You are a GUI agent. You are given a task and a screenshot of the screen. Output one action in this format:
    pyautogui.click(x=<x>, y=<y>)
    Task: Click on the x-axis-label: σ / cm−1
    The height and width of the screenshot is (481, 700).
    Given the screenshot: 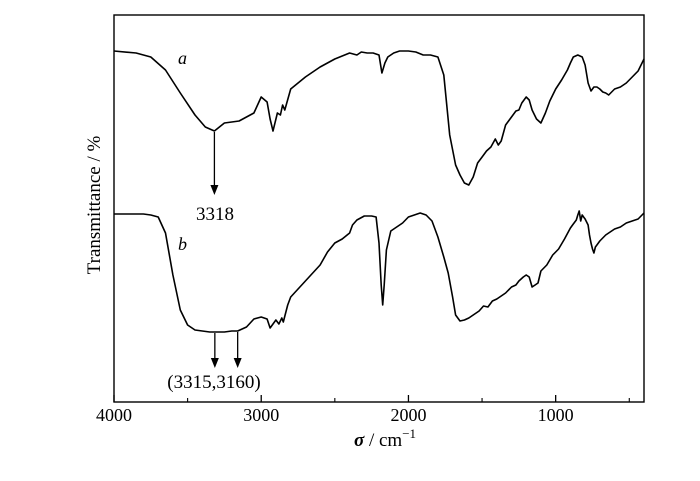 What is the action you would take?
    pyautogui.click(x=385, y=438)
    